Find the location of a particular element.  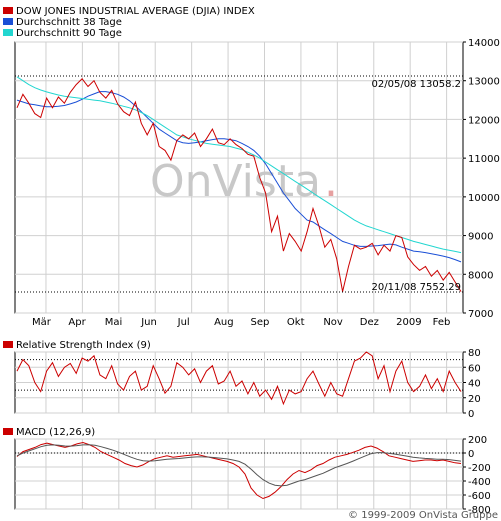

rsi-y-tick-label: 60 is located at coordinates (474, 368).